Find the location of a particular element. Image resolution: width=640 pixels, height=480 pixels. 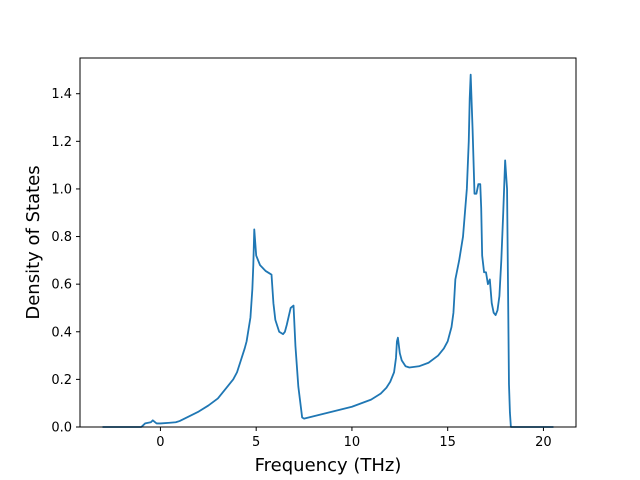

x-tick-label: 5 is located at coordinates (256, 442).